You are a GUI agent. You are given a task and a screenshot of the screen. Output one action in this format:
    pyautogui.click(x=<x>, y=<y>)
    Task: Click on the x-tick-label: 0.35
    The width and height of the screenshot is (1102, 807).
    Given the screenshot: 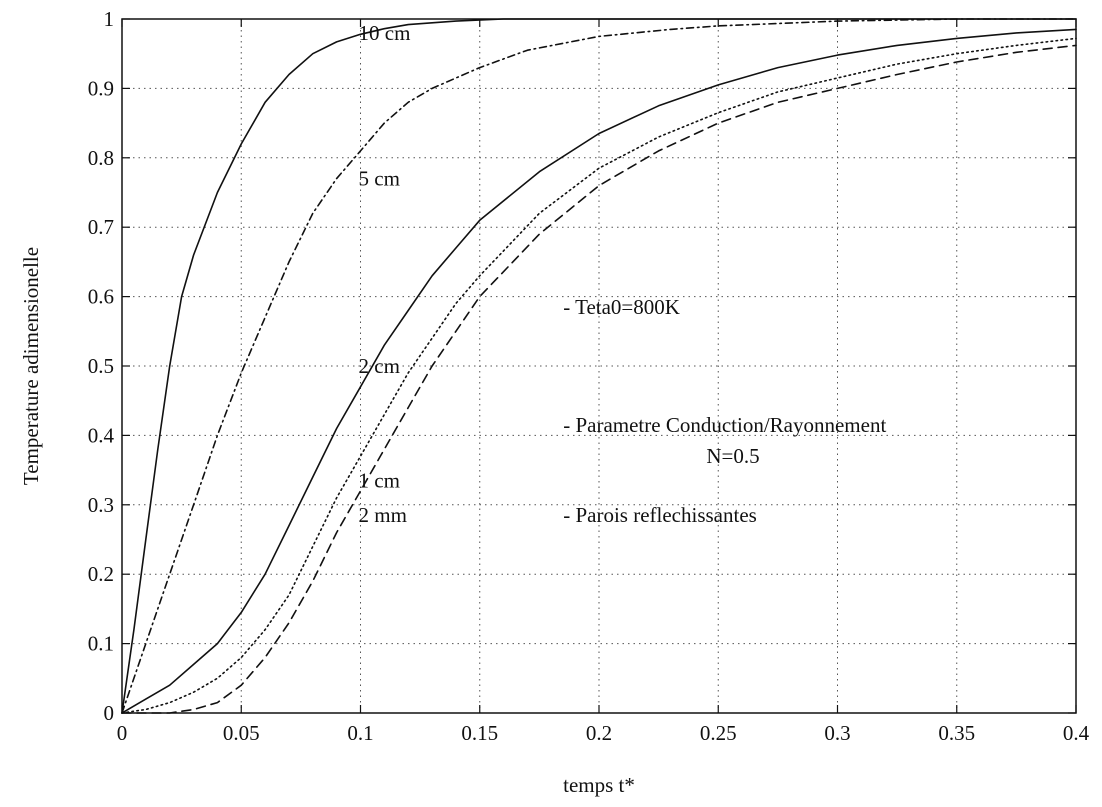 What is the action you would take?
    pyautogui.click(x=956, y=733)
    